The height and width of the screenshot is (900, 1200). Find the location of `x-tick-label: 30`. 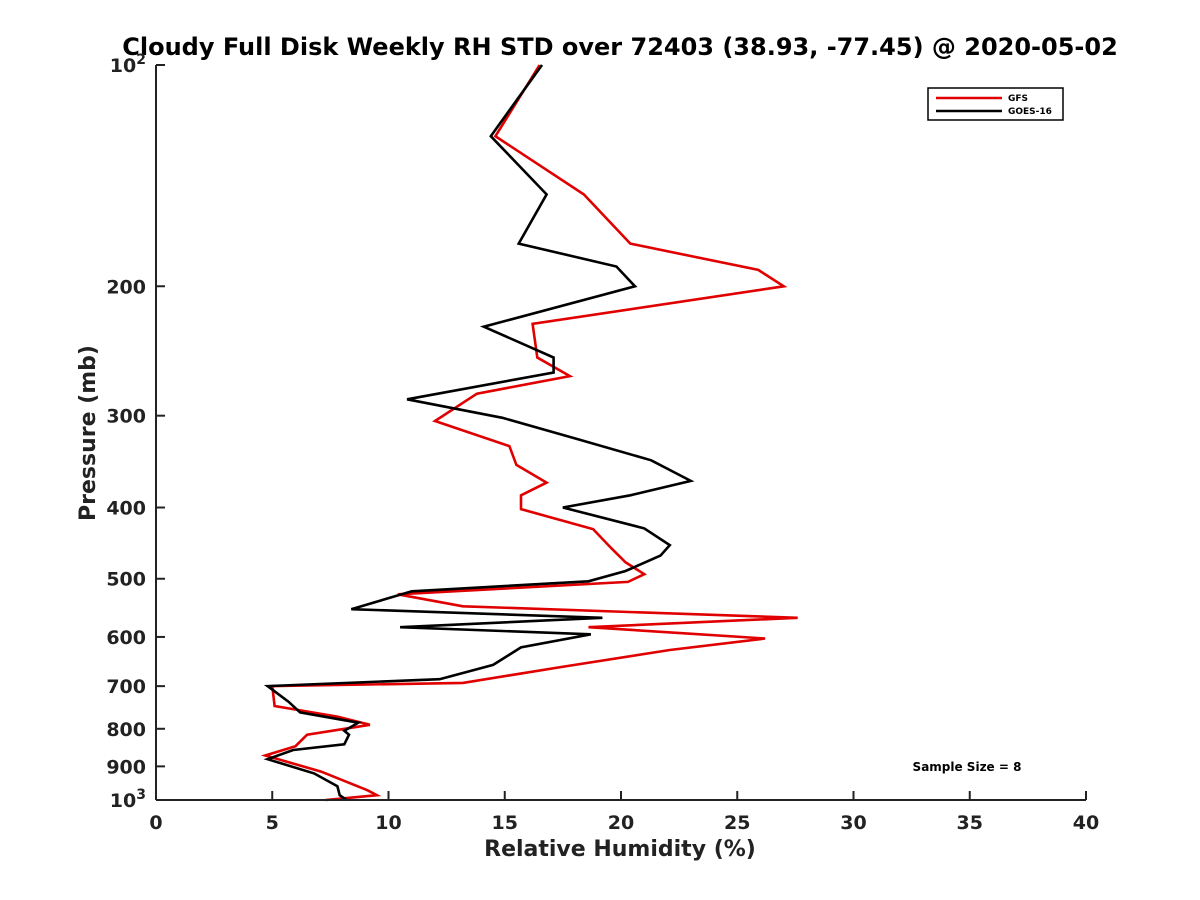

x-tick-label: 30 is located at coordinates (853, 823).